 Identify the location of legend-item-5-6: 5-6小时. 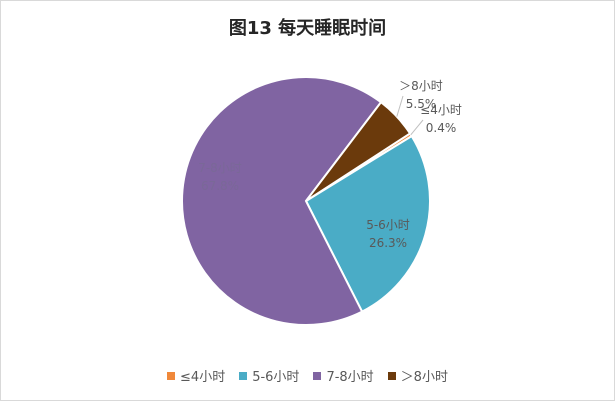
(269, 375).